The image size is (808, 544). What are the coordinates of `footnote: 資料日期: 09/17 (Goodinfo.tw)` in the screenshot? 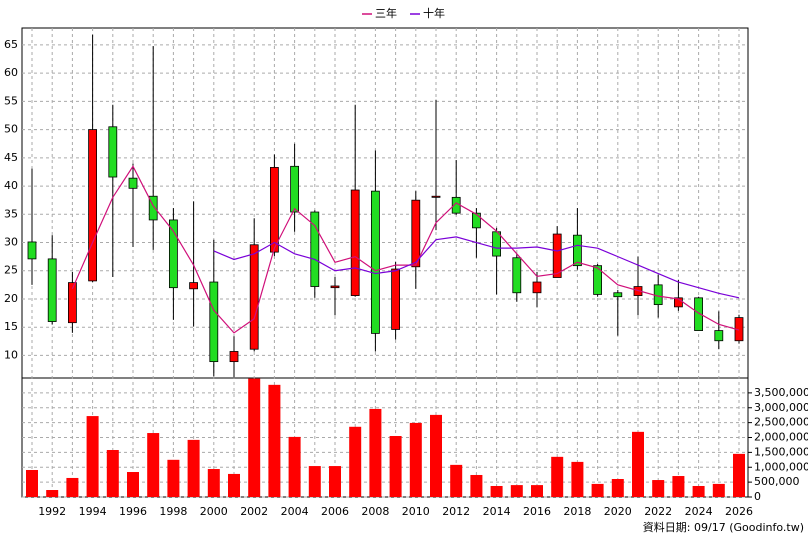 It's located at (723, 527).